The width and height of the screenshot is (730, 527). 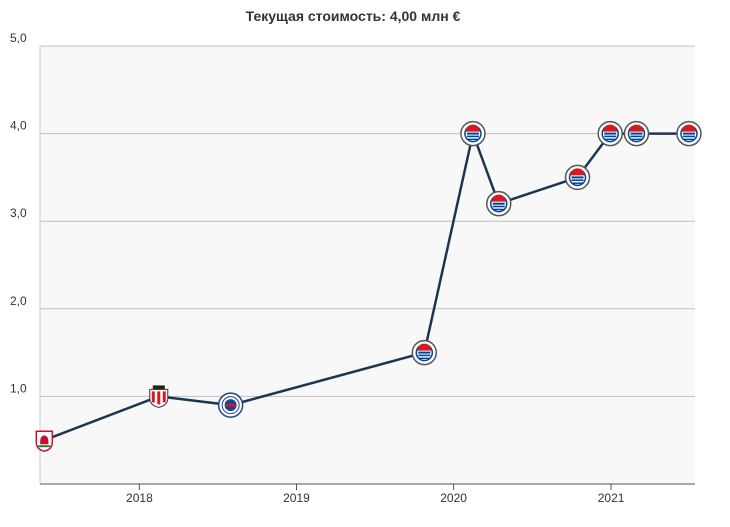 What do you see at coordinates (611, 498) in the screenshot?
I see `x-tick-label: 2021` at bounding box center [611, 498].